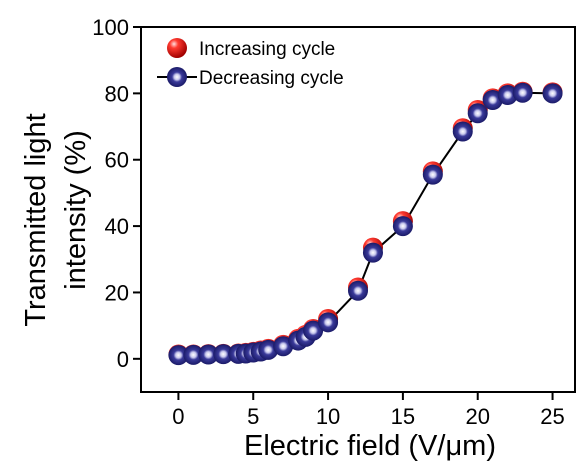  Describe the element at coordinates (403, 416) in the screenshot. I see `x-tick-label: 15` at that location.